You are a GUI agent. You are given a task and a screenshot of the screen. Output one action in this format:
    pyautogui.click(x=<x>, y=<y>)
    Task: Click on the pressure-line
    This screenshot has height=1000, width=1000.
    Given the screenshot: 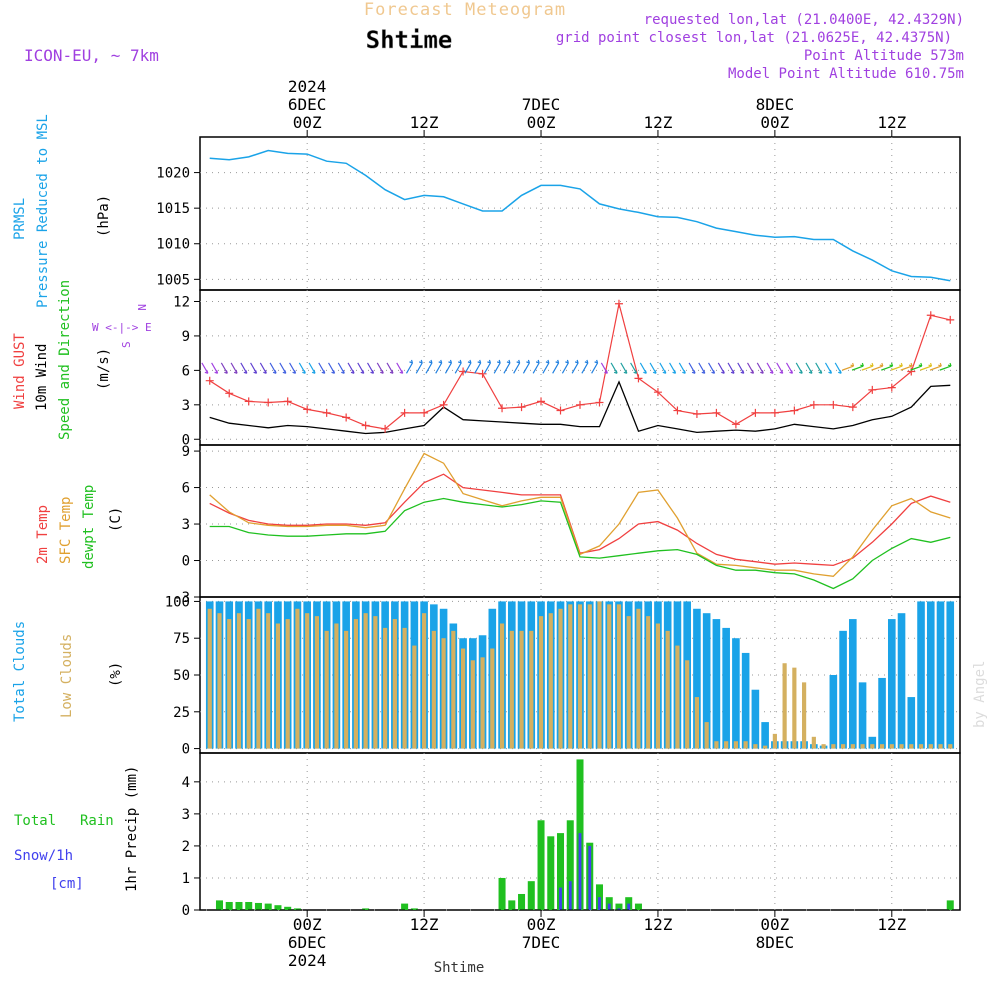 What is the action you would take?
    pyautogui.click(x=580, y=215)
    